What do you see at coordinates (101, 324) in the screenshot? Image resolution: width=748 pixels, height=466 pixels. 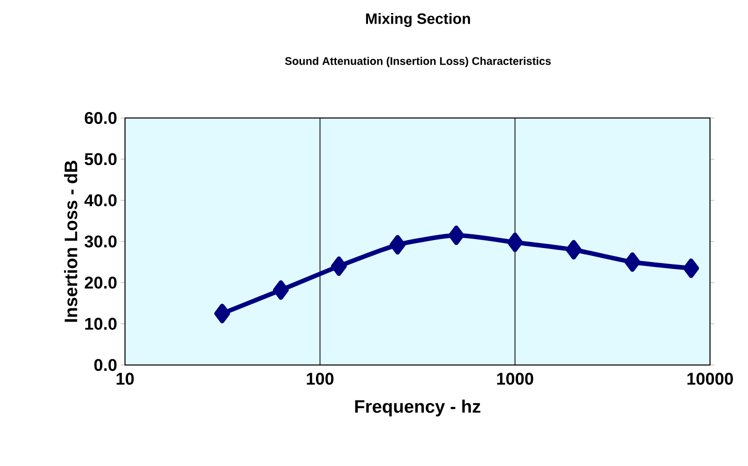 I see `y-tick-label: 10.0` at bounding box center [101, 324].